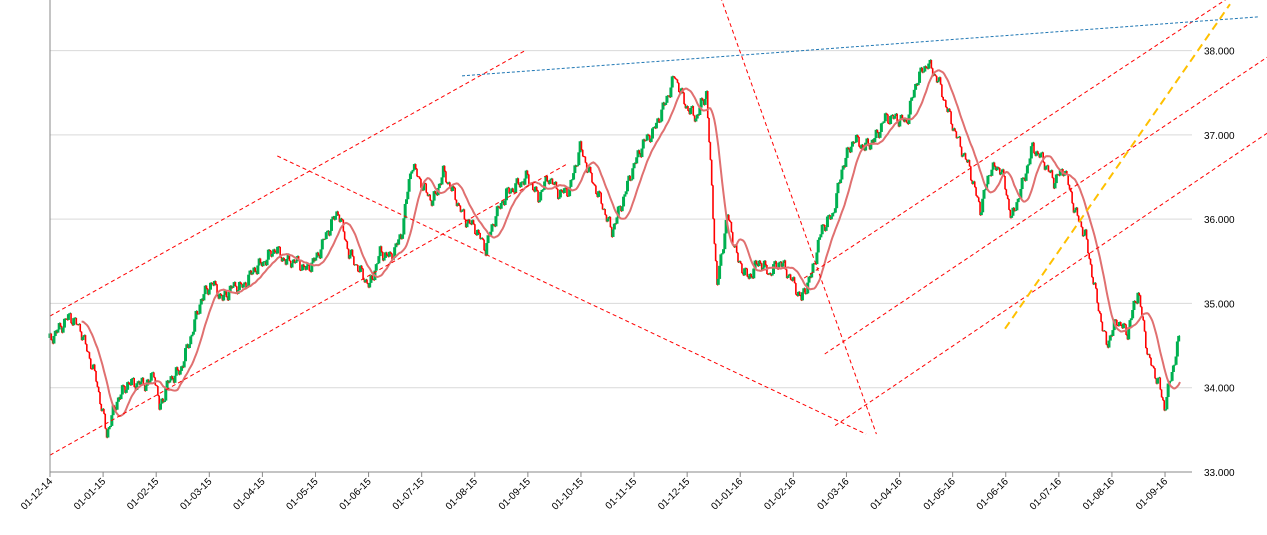 This screenshot has width=1267, height=535. Describe the element at coordinates (780, 494) in the screenshot. I see `x-tick-label: 01-02-16` at that location.